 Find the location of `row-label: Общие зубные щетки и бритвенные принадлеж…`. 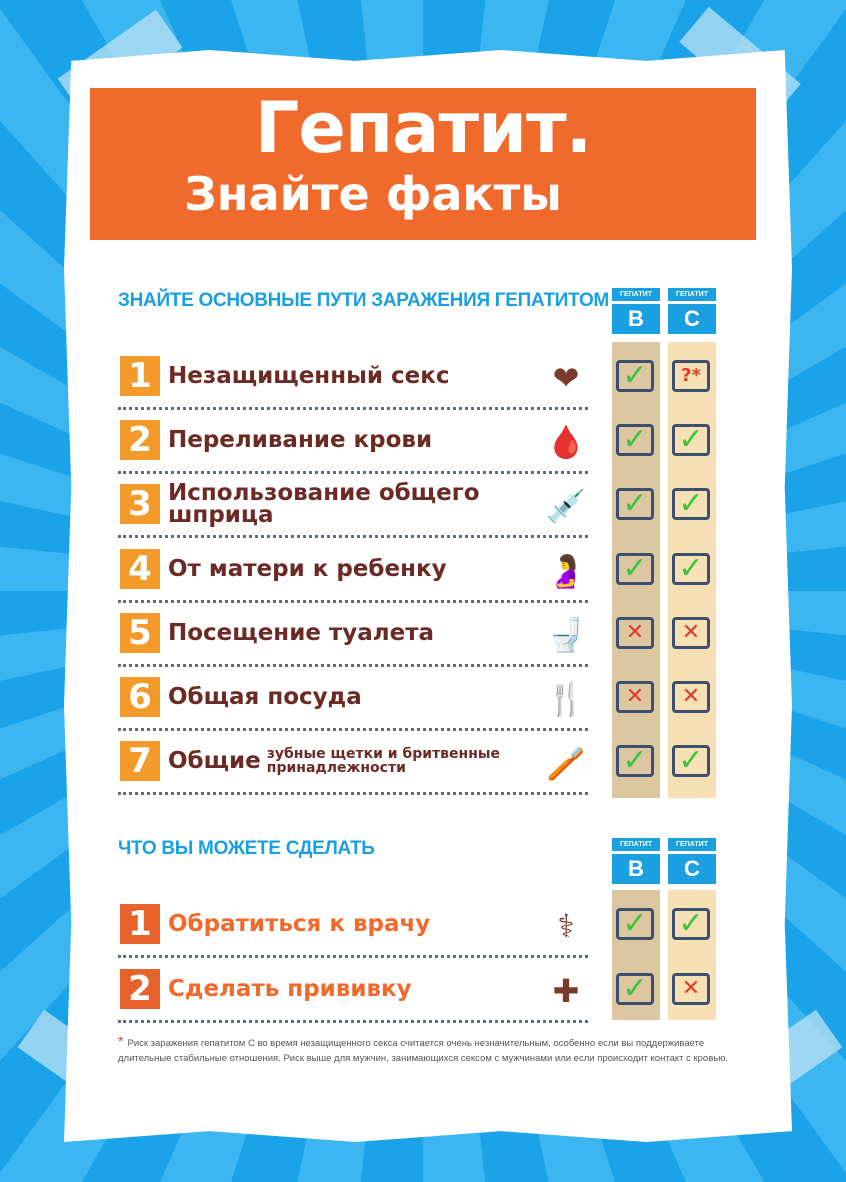

row-label: Общие зубные щетки и бритвенные принадлеж… is located at coordinates (353, 761).